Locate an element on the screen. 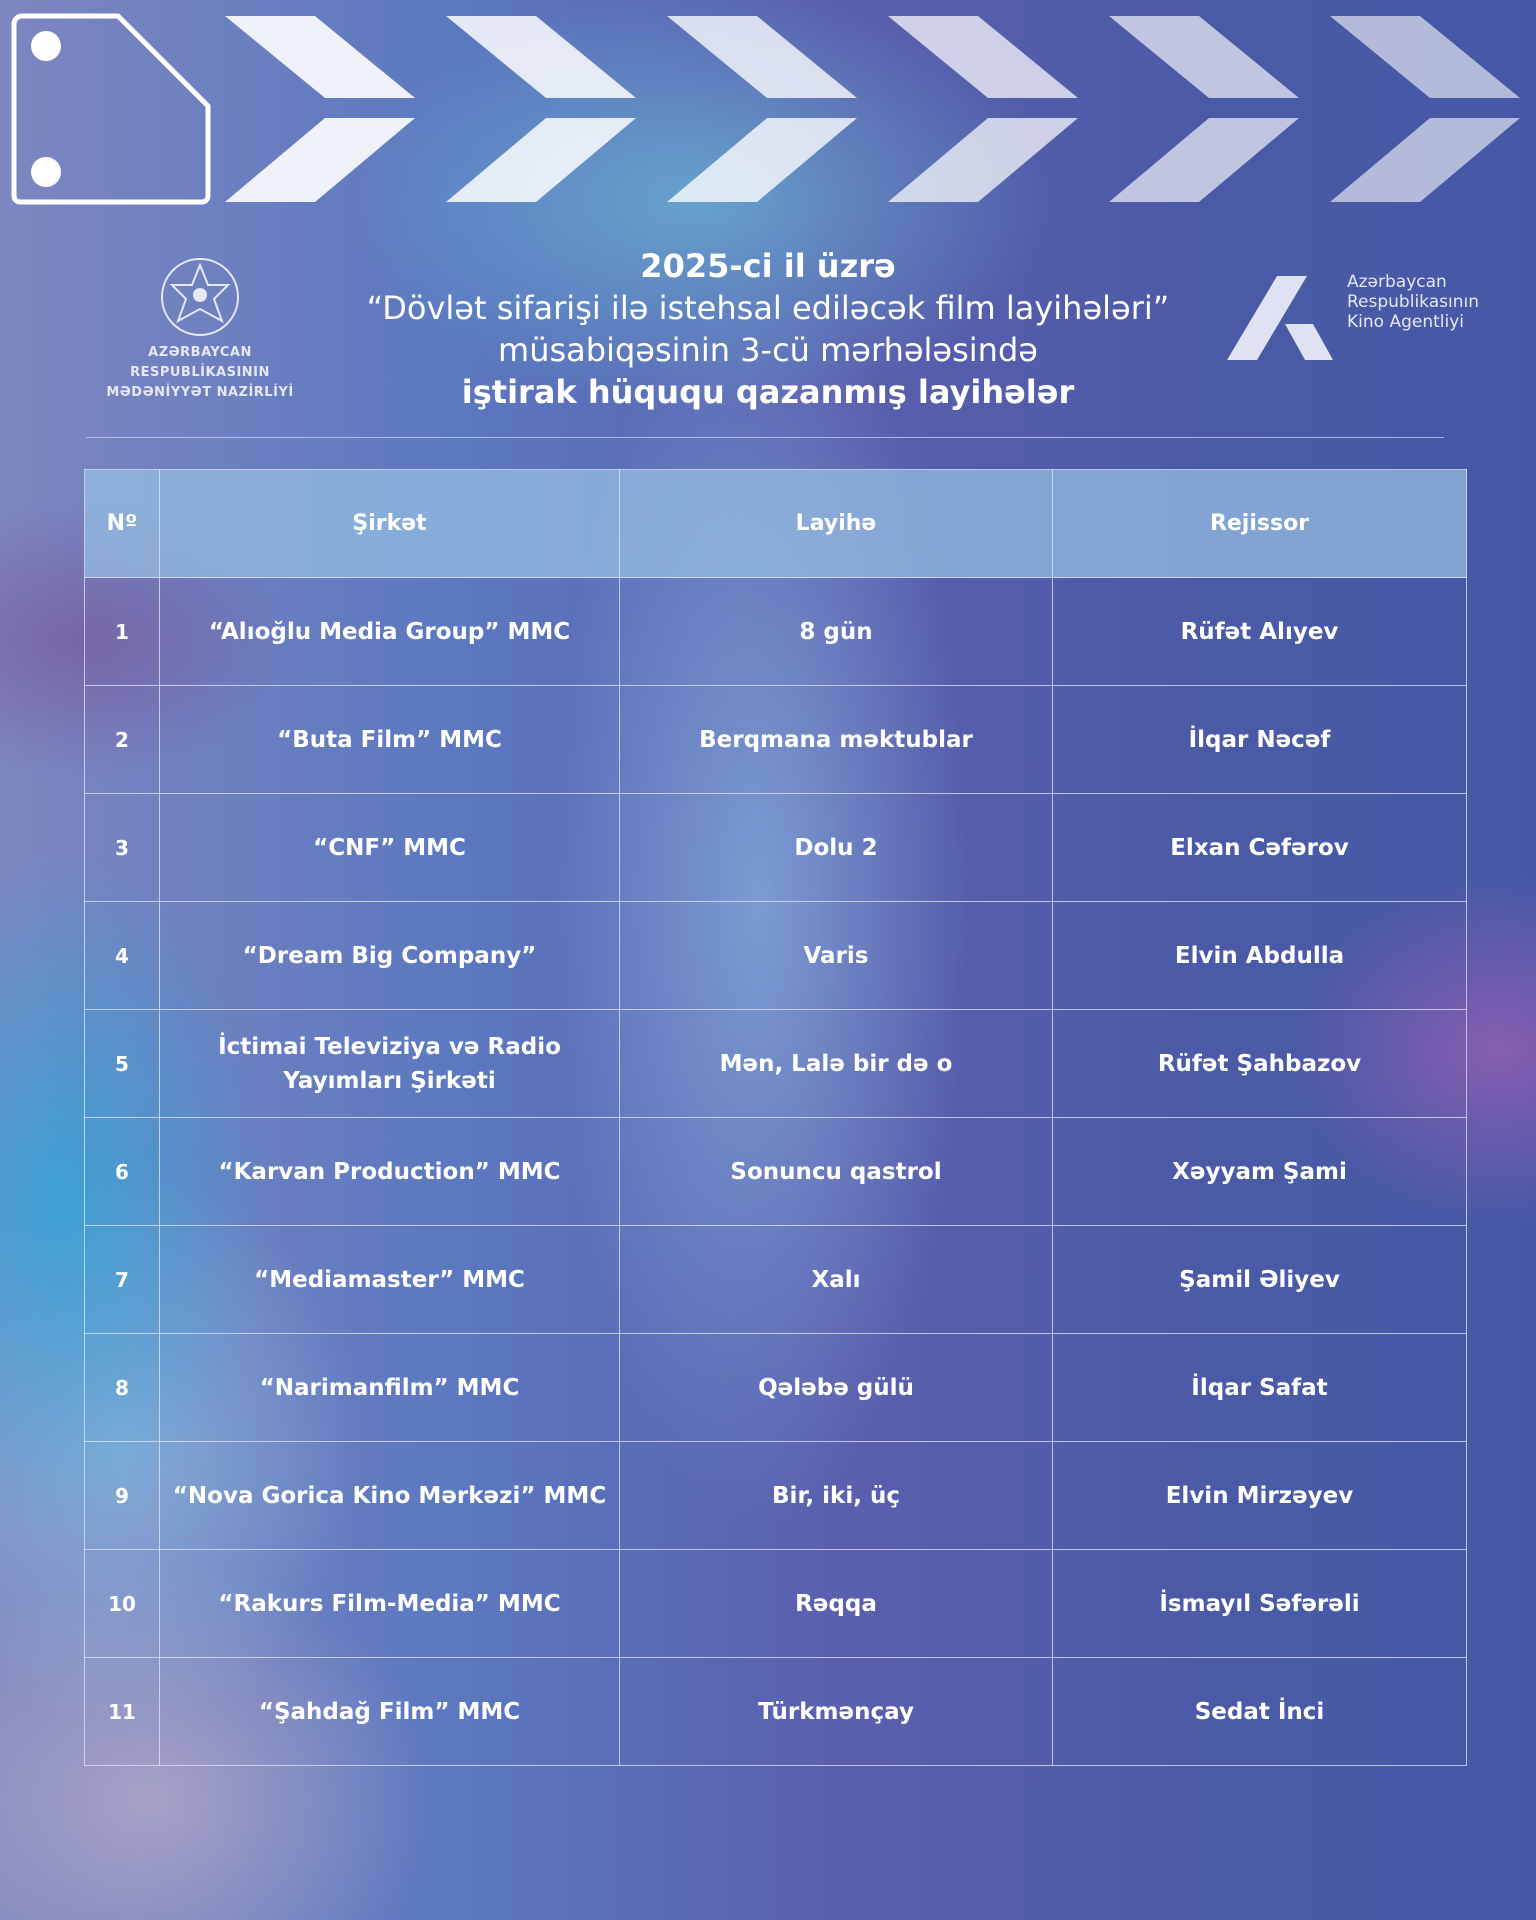 This screenshot has height=1920, width=1536. number-cell: 2 is located at coordinates (122, 739).